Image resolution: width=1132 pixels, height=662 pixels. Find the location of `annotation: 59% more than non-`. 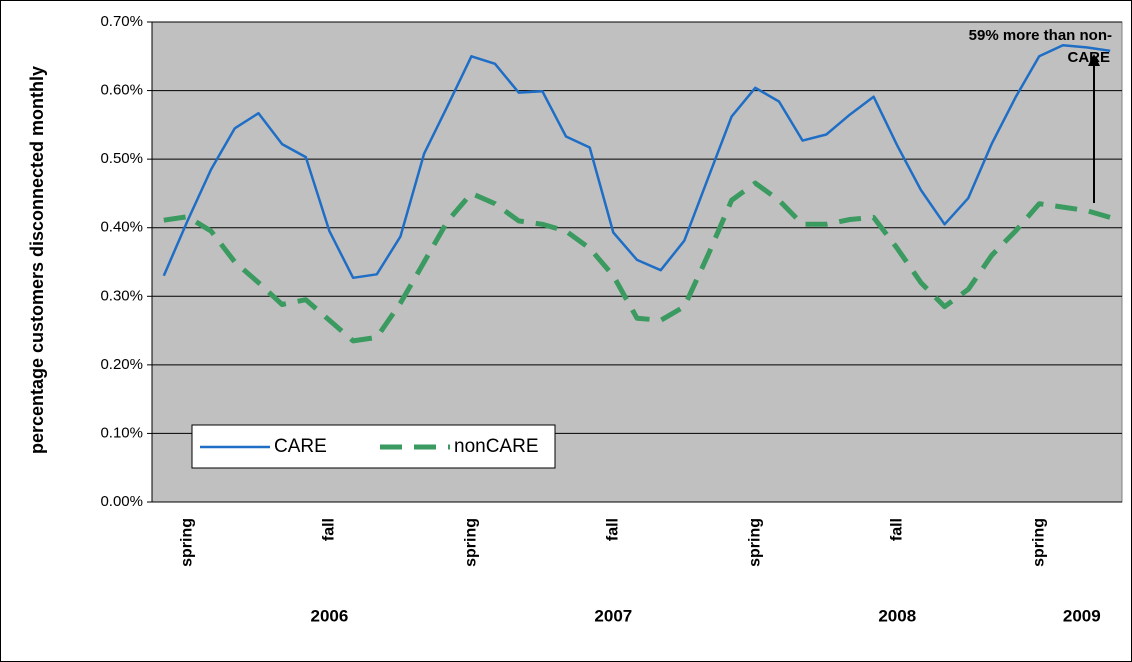

annotation: 59% more than non- is located at coordinates (1040, 35).